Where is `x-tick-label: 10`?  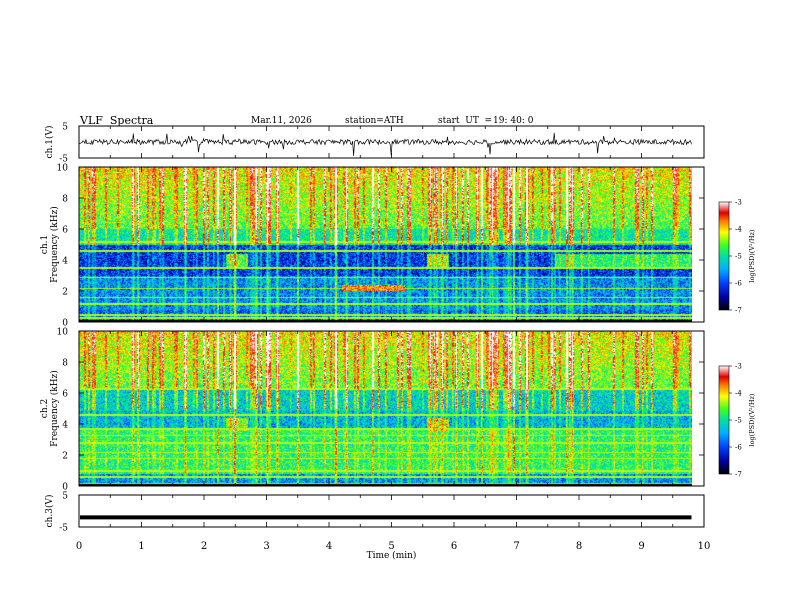 x-tick-label: 10 is located at coordinates (704, 546).